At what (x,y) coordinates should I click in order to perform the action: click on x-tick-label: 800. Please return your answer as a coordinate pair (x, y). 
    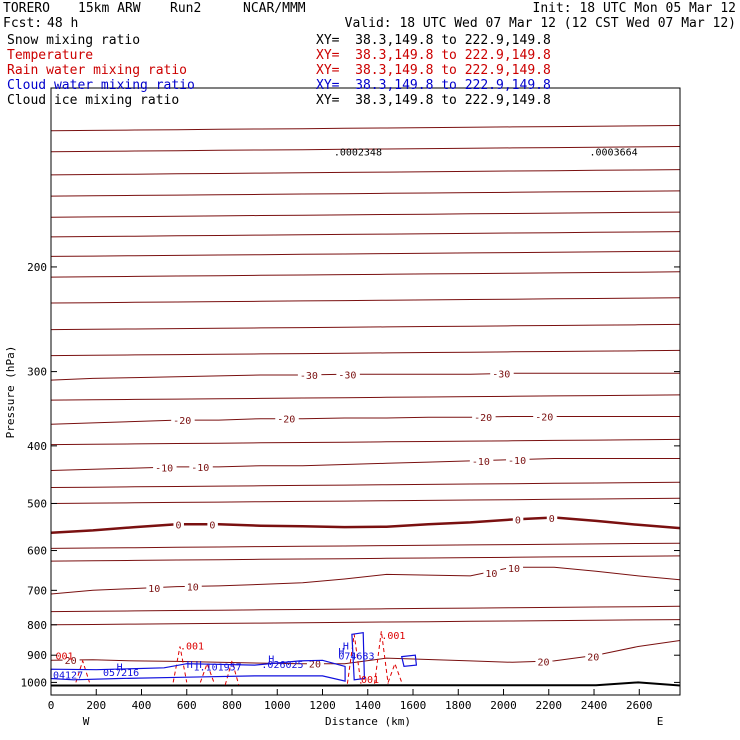
    Looking at the image, I should click on (232, 705).